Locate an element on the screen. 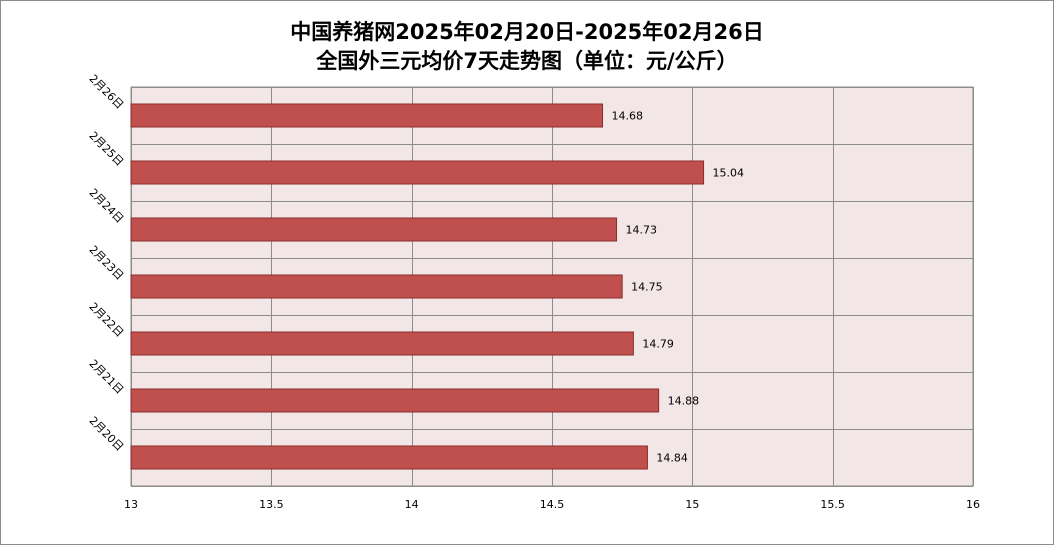  x-tick-label: 15 is located at coordinates (692, 504).